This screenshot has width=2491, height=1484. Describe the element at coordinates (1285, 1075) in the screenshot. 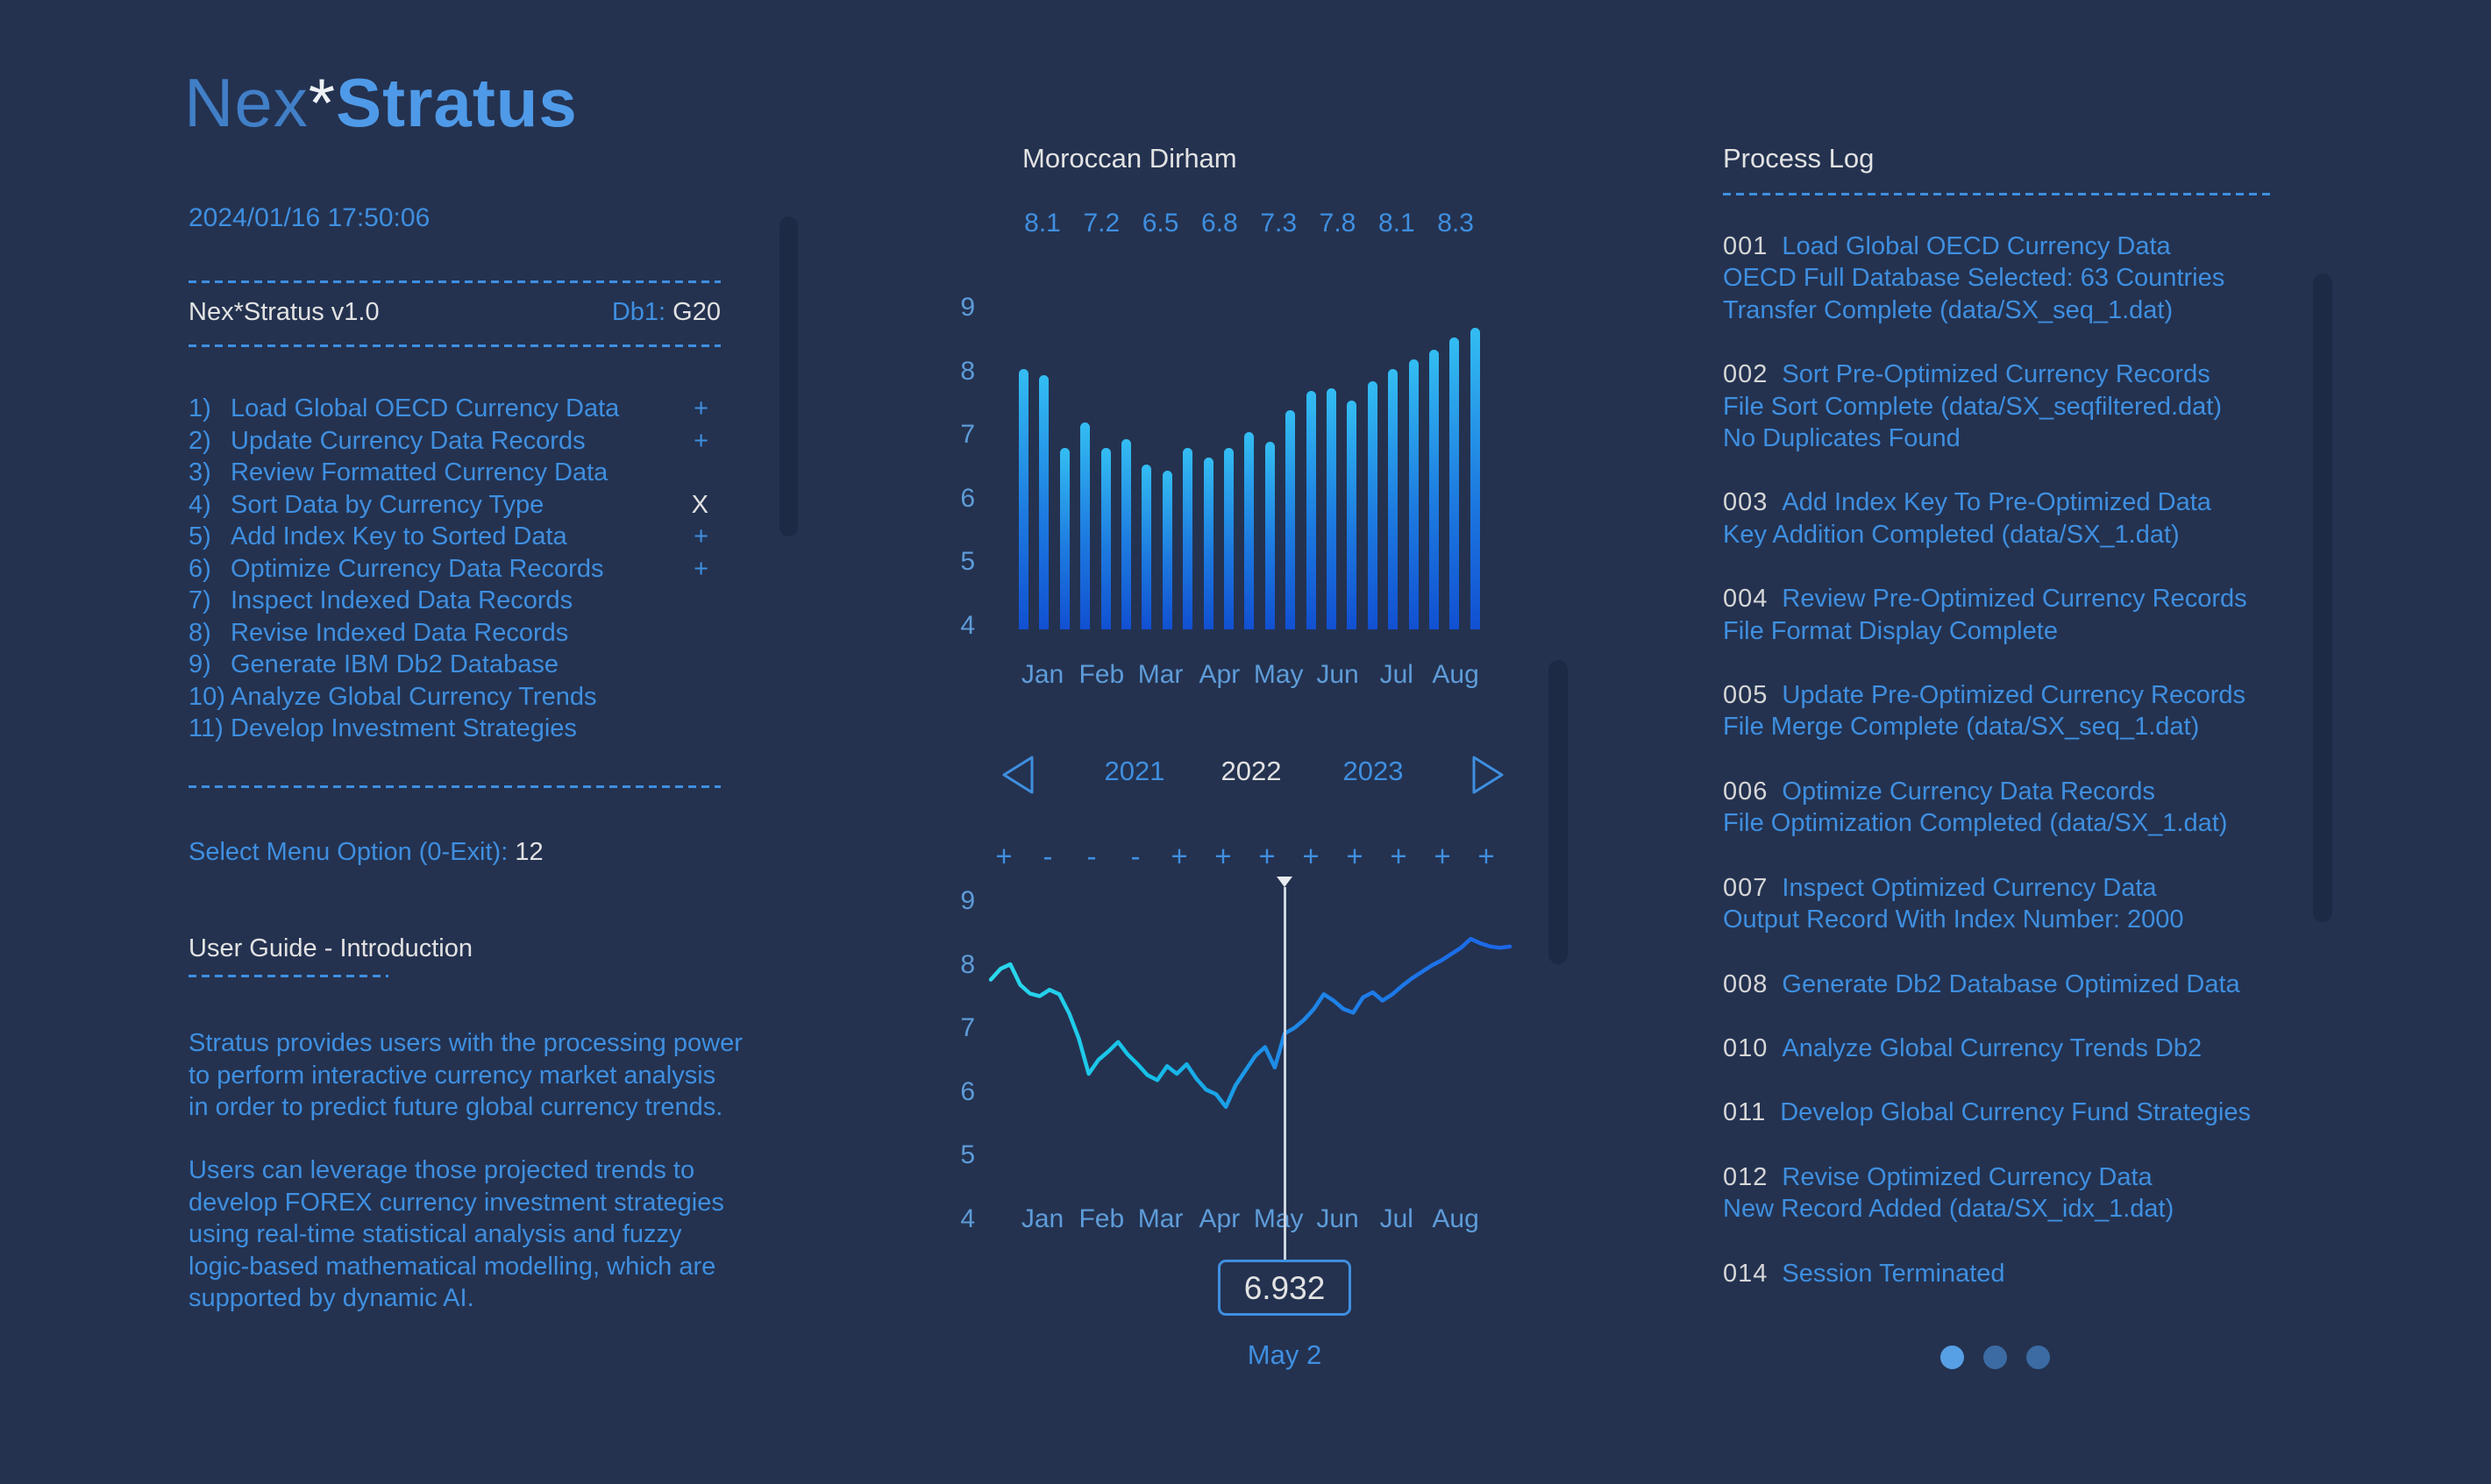

I see `indicator-line` at that location.